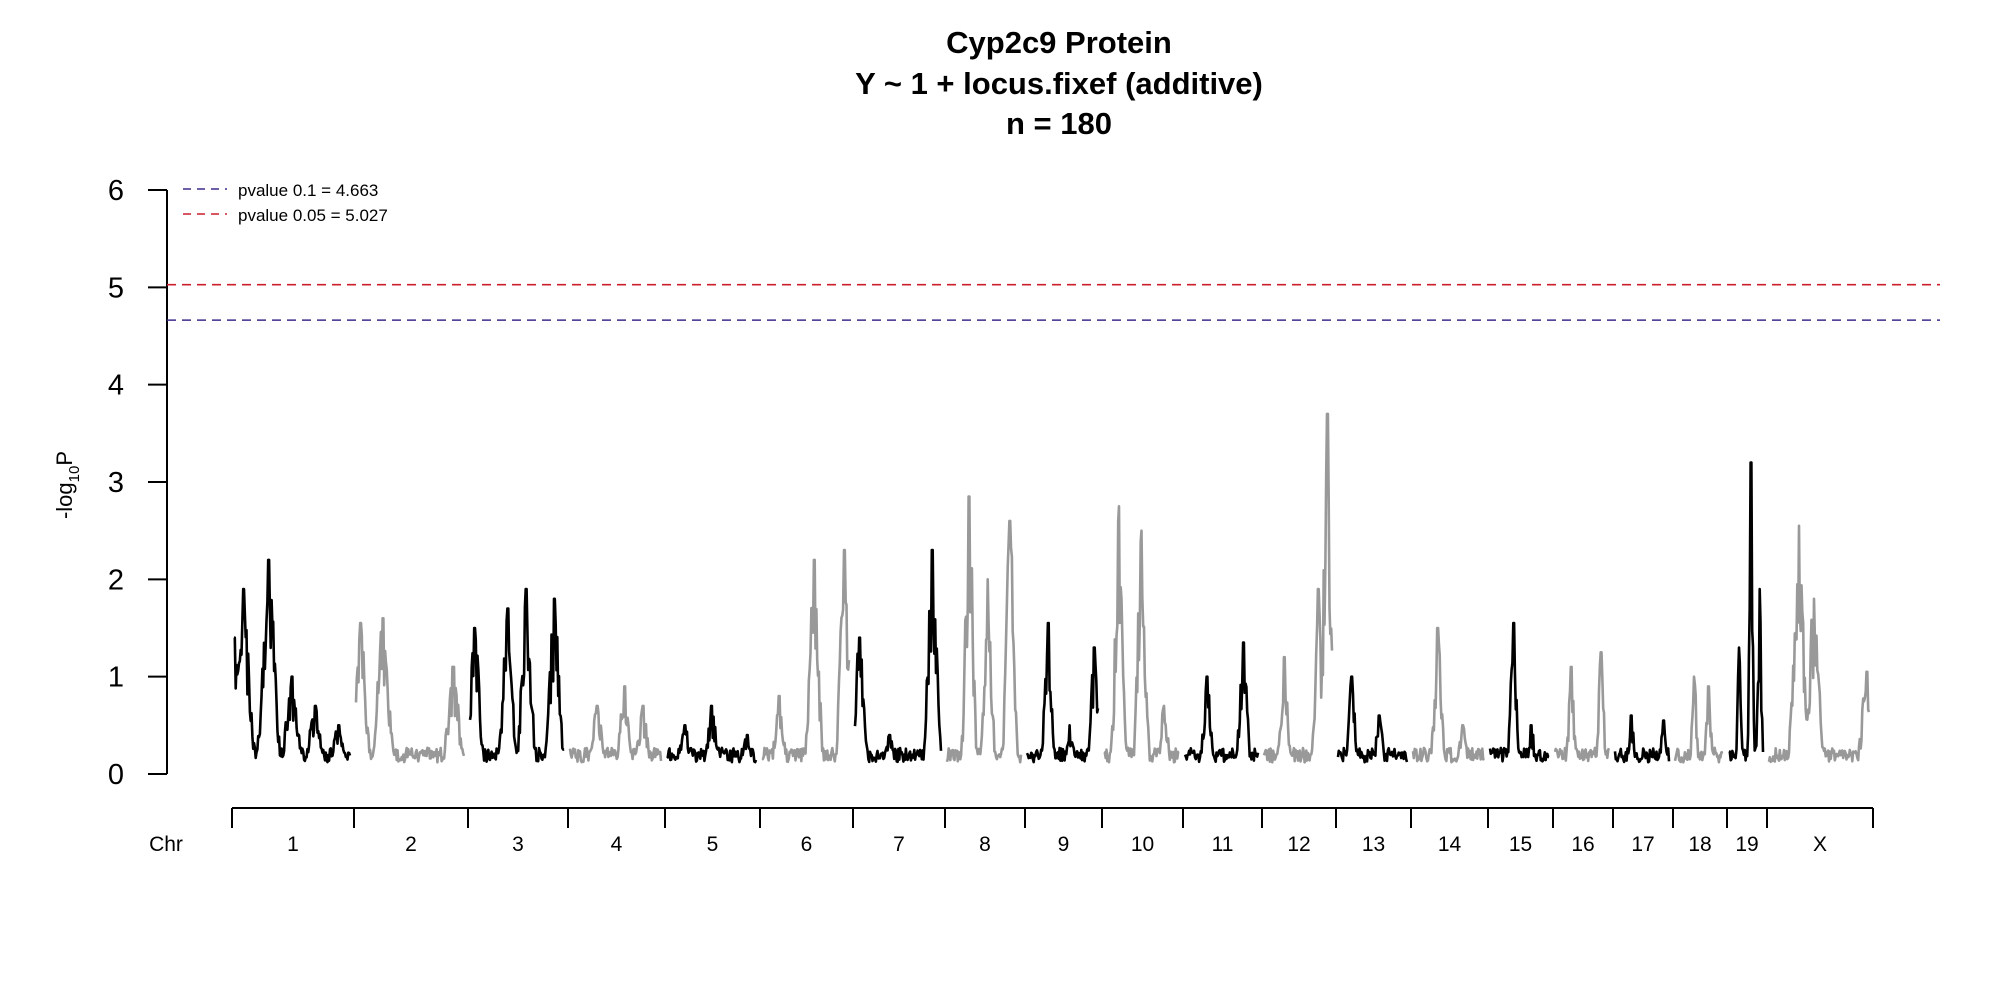  What do you see at coordinates (1699, 844) in the screenshot?
I see `chr-label-18: 18` at bounding box center [1699, 844].